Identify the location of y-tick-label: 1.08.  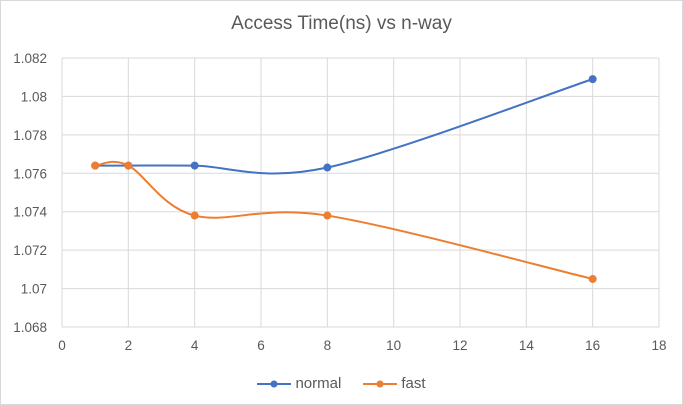
(34, 96).